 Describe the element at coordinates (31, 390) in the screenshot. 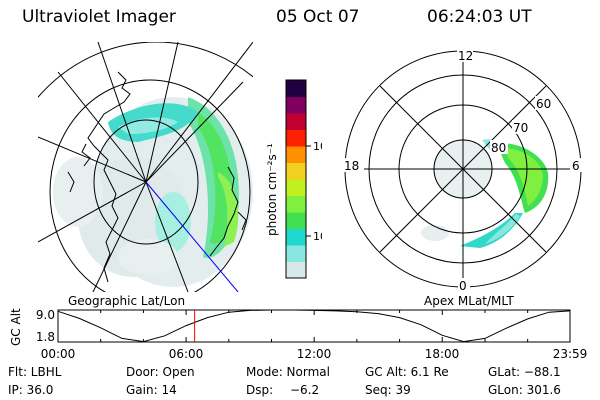

I see `ip-label: IP: 36.0` at that location.